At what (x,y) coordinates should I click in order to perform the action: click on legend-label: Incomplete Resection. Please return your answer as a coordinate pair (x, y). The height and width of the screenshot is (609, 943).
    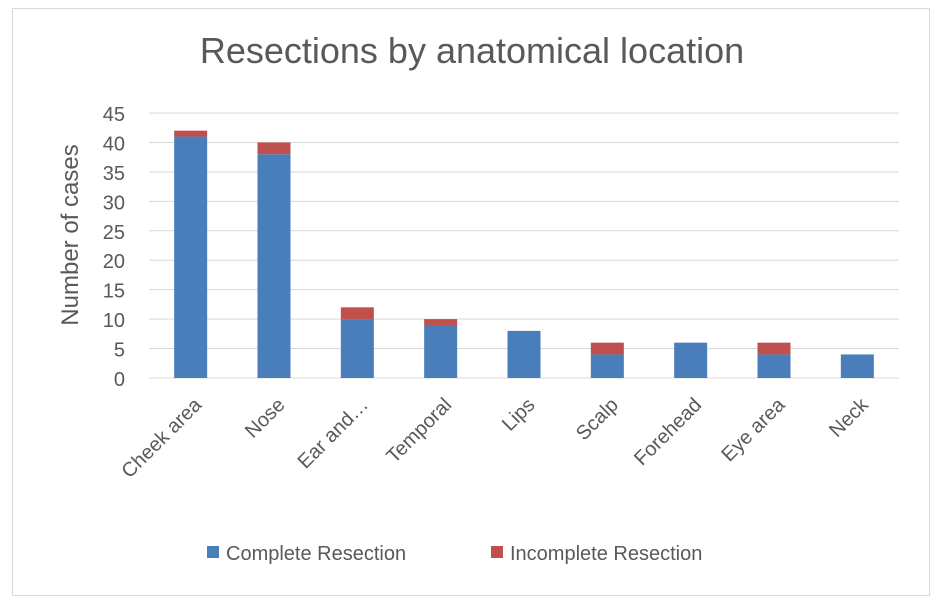
    Looking at the image, I should click on (606, 554).